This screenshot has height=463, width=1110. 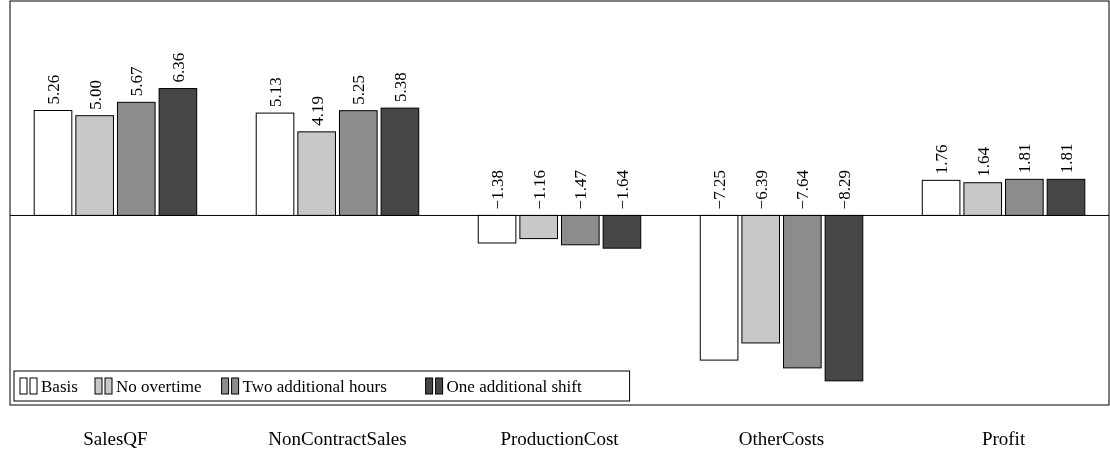 I want to click on data-label: 6.36, so click(x=178, y=67).